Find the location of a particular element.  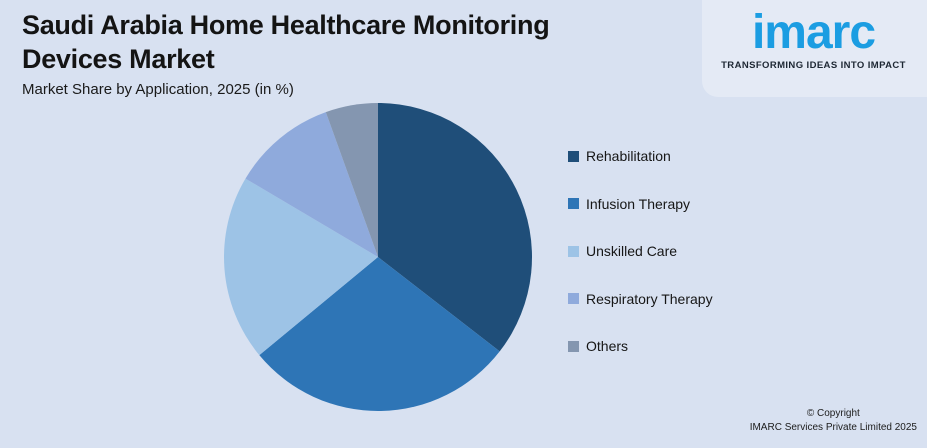

logo-panel is located at coordinates (814, 48).